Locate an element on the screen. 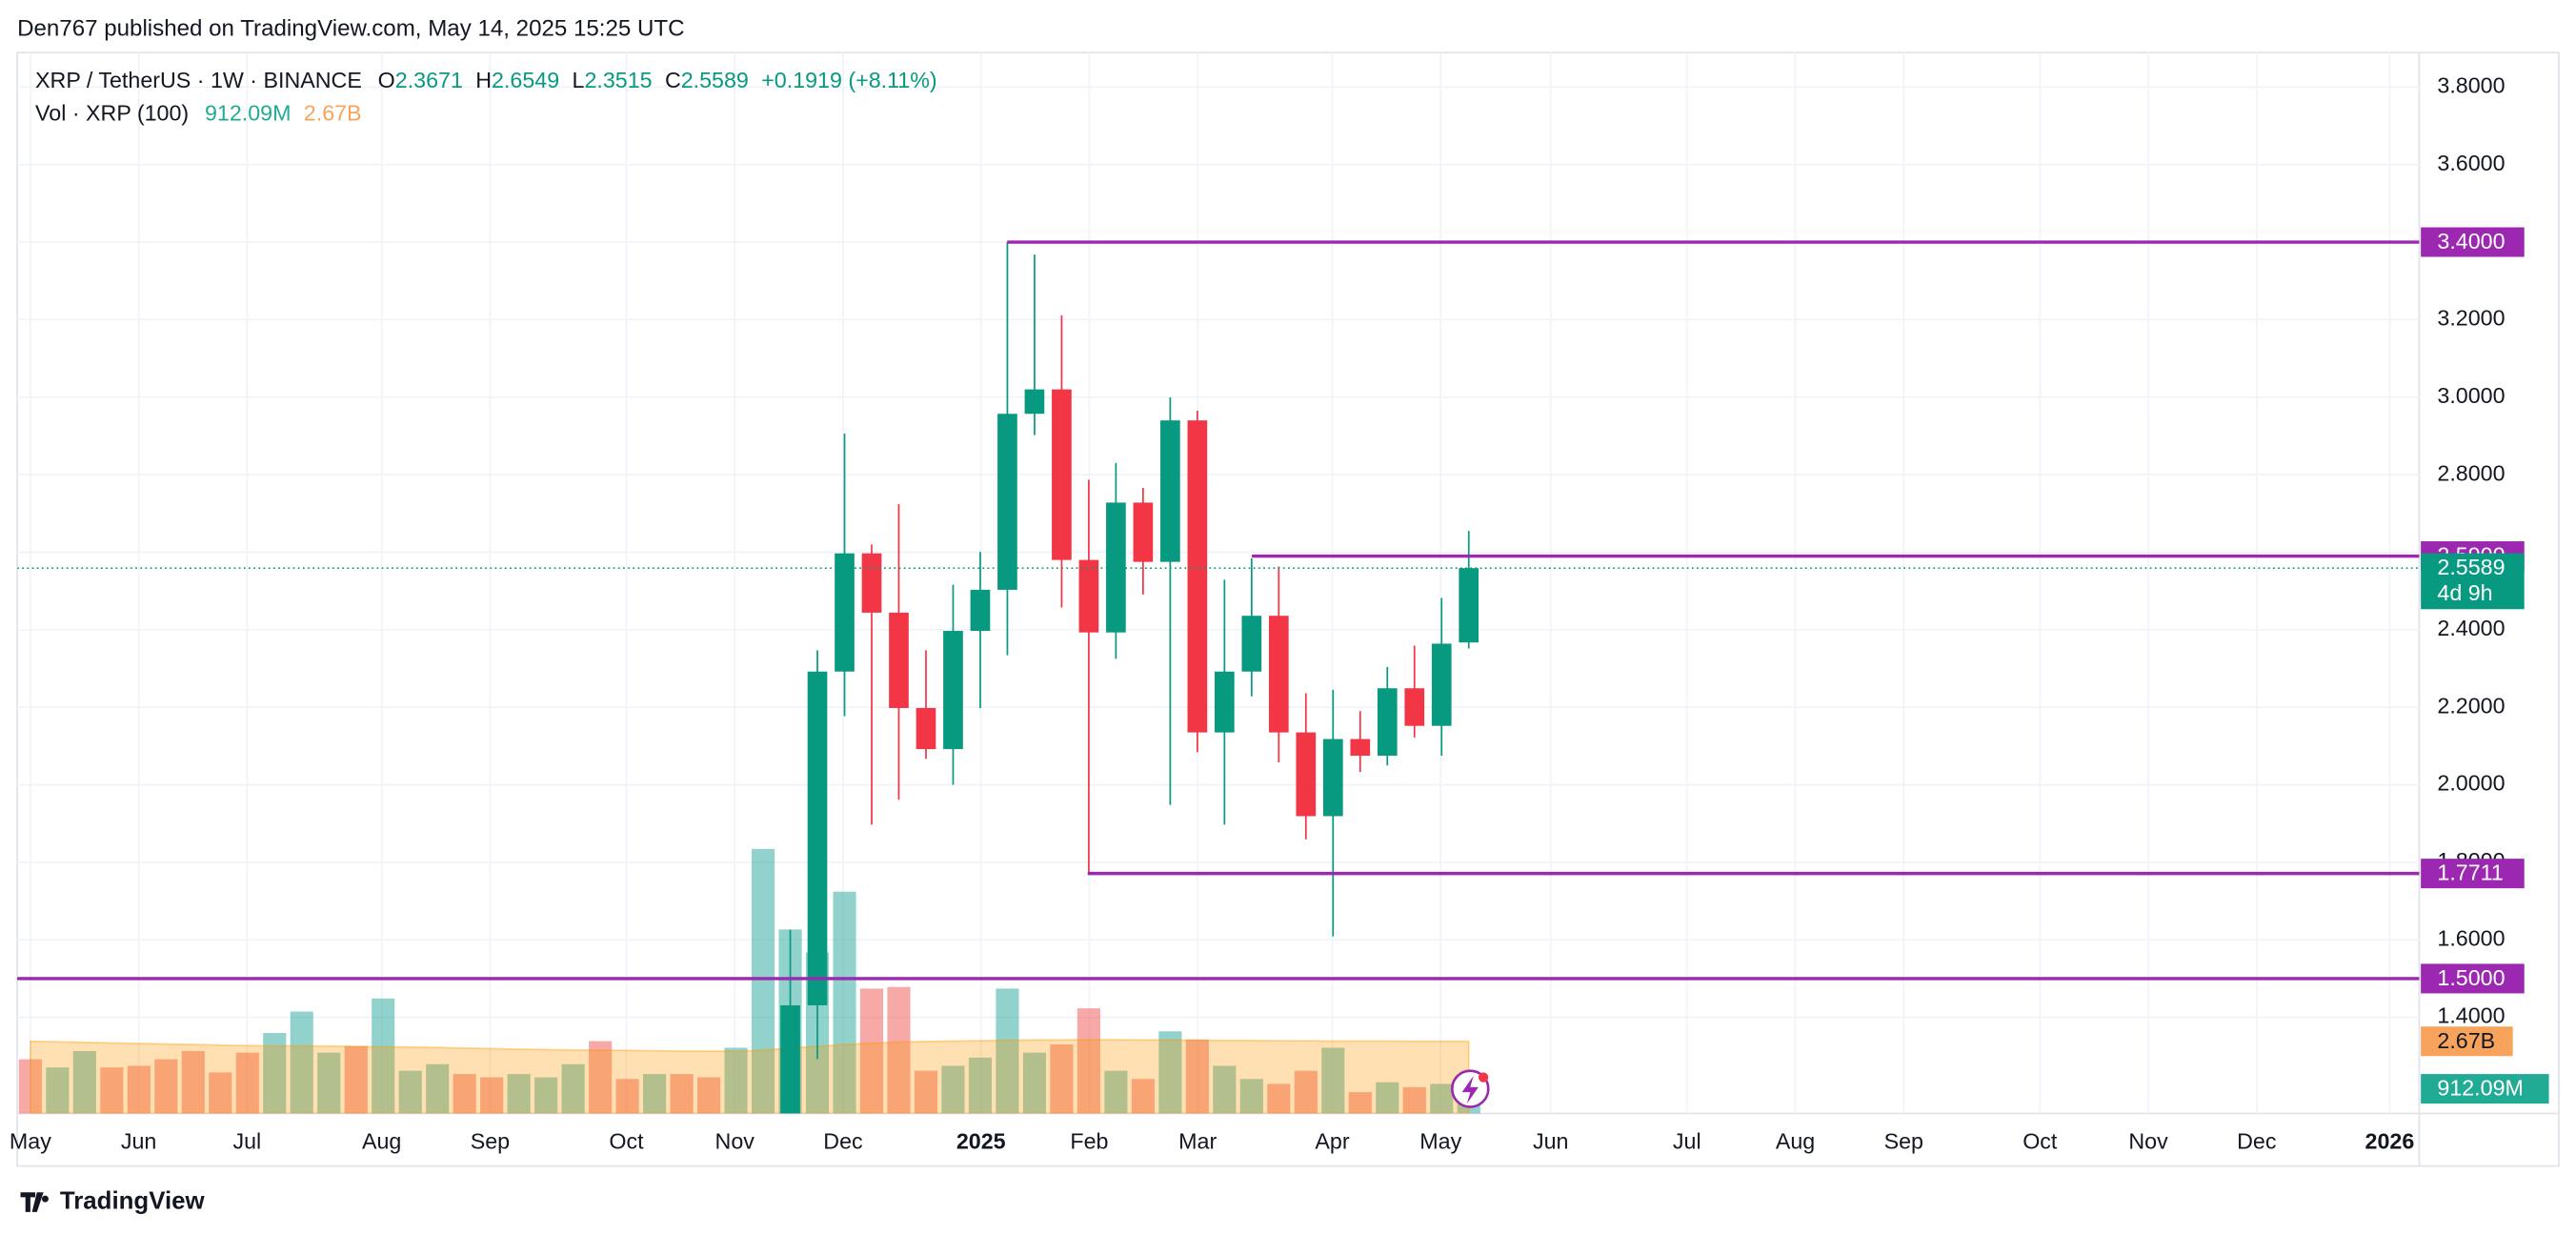  level-label: 1.5000 is located at coordinates (2471, 977).